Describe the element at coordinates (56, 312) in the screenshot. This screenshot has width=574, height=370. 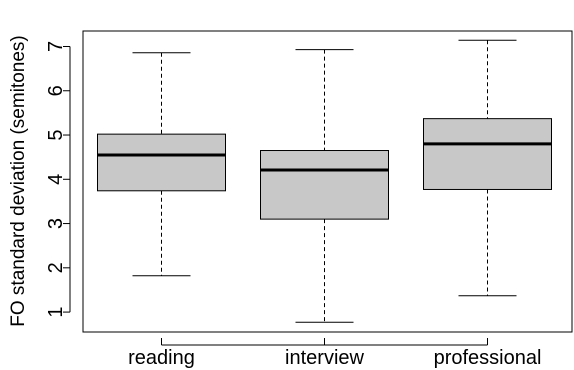
I see `y-tick-label: 1` at that location.